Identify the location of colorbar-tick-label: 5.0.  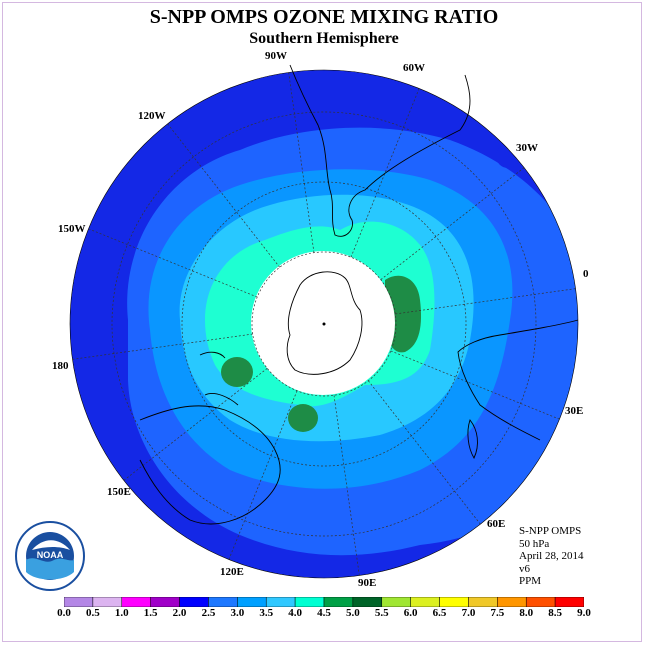
(353, 613).